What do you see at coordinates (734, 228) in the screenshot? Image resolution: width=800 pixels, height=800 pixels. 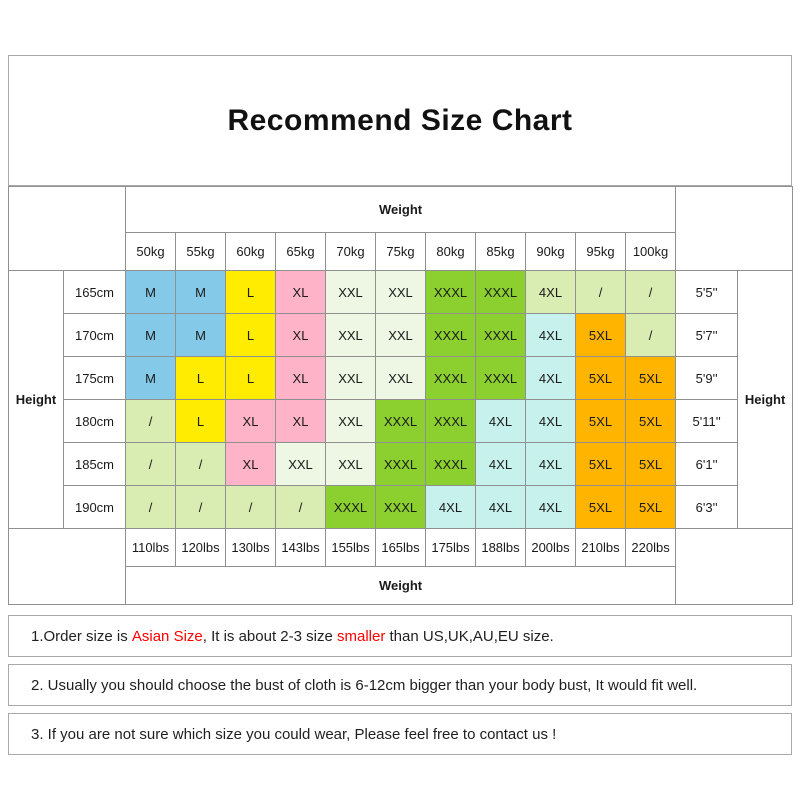 I see `corner-top-right` at bounding box center [734, 228].